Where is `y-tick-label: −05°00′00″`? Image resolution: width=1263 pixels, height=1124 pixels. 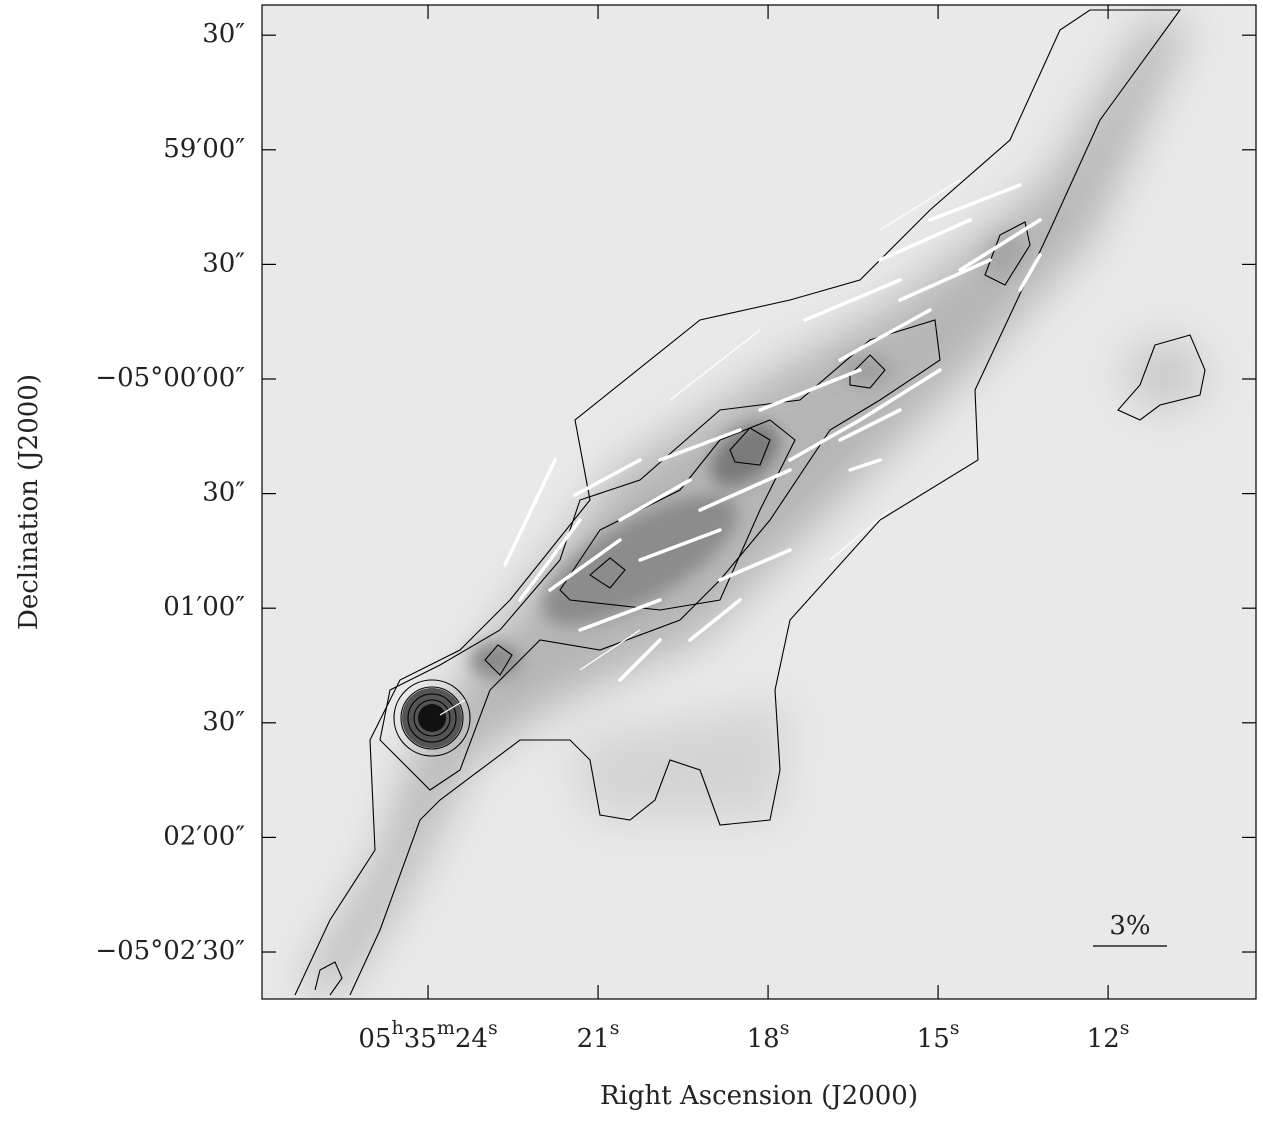
y-tick-label: −05°00′00″ is located at coordinates (170, 378).